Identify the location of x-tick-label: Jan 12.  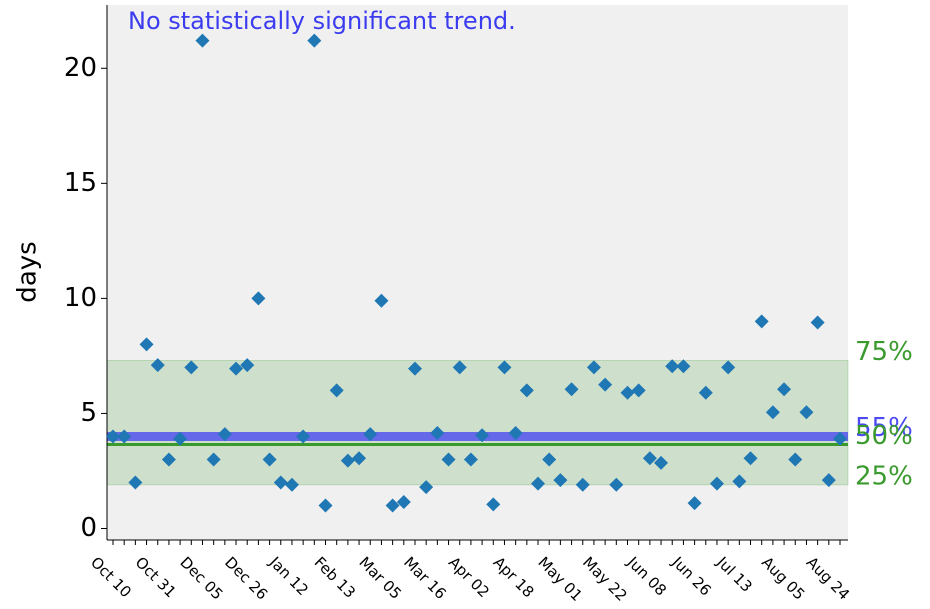
(288, 576).